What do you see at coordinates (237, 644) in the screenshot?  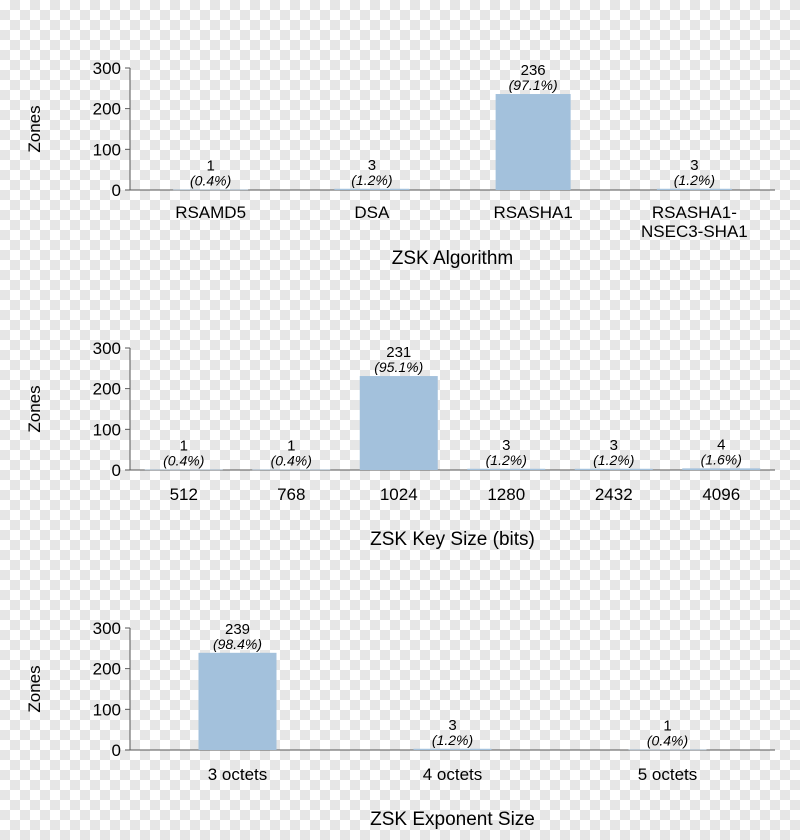 I see `data-label-percent: (98.4%)` at bounding box center [237, 644].